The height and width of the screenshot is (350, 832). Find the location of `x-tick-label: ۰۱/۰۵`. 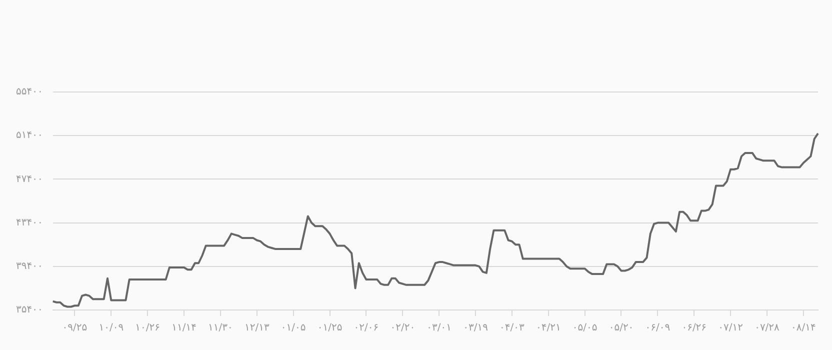

x-tick-label: ۰۱/۰۵ is located at coordinates (293, 328).